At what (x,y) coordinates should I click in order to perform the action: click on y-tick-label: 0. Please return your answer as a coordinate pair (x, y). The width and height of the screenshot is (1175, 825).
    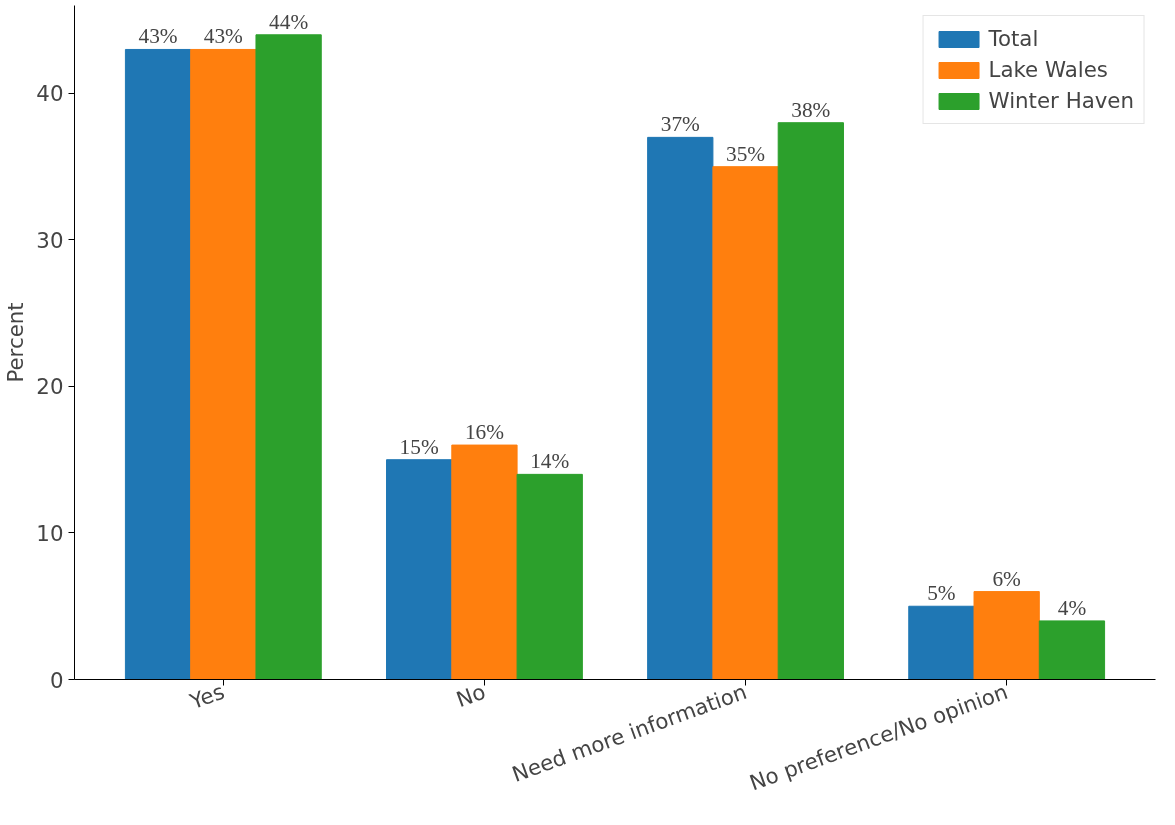
    Looking at the image, I should click on (56, 680).